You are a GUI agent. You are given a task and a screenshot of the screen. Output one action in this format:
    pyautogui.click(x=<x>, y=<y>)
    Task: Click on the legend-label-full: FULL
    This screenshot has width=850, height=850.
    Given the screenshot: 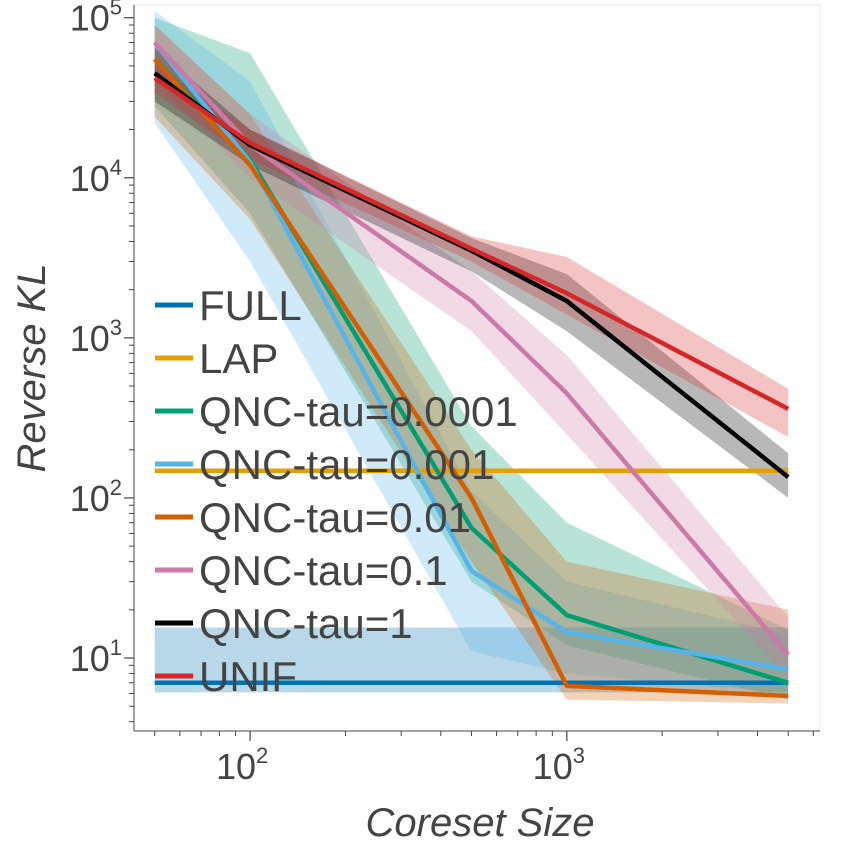 What is the action you would take?
    pyautogui.click(x=250, y=305)
    